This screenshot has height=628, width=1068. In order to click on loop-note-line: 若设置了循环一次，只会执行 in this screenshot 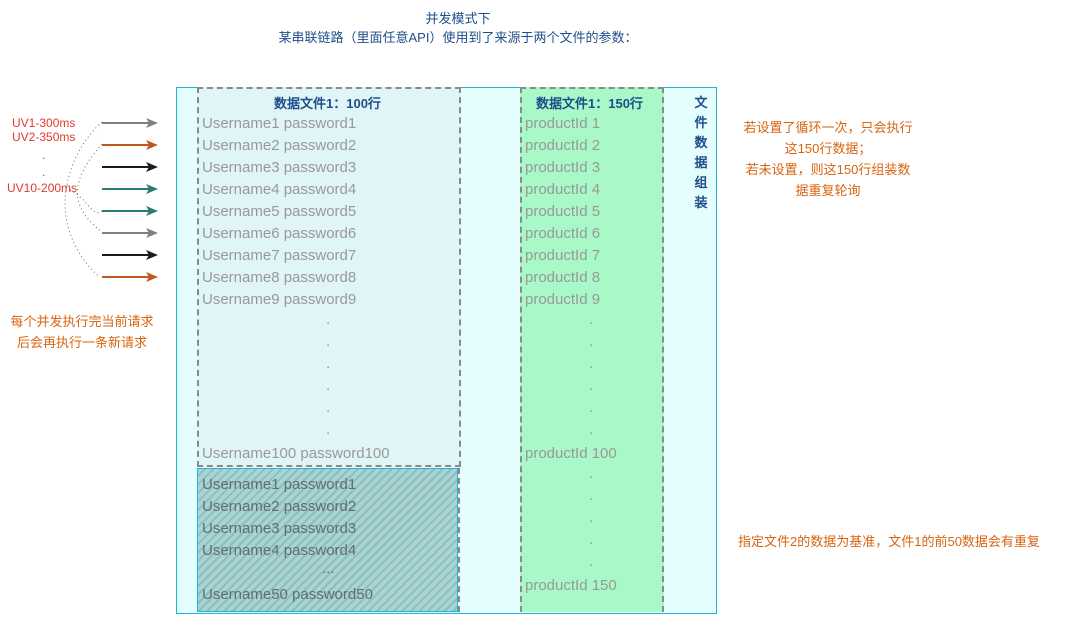, I will do `click(828, 127)`.